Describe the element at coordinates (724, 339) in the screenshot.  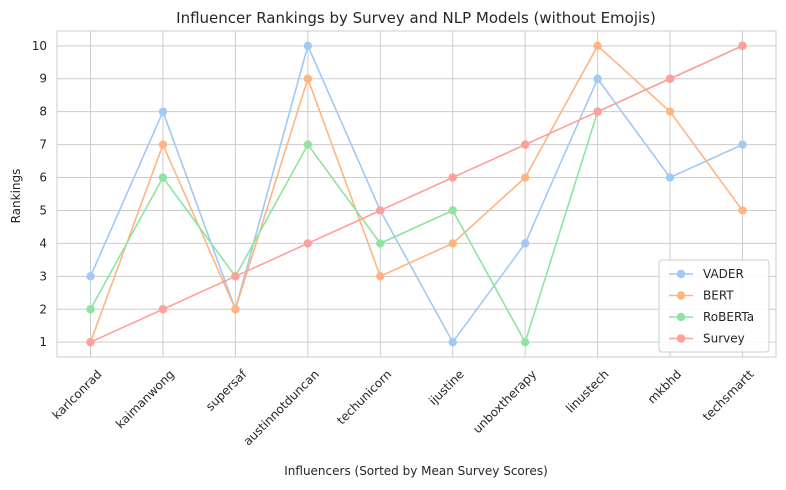
I see `legend-label: Survey` at that location.